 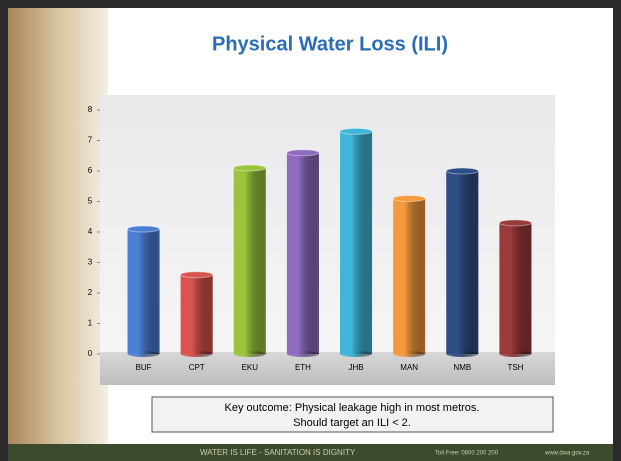 What do you see at coordinates (303, 367) in the screenshot?
I see `x-tick-label: ETH` at bounding box center [303, 367].